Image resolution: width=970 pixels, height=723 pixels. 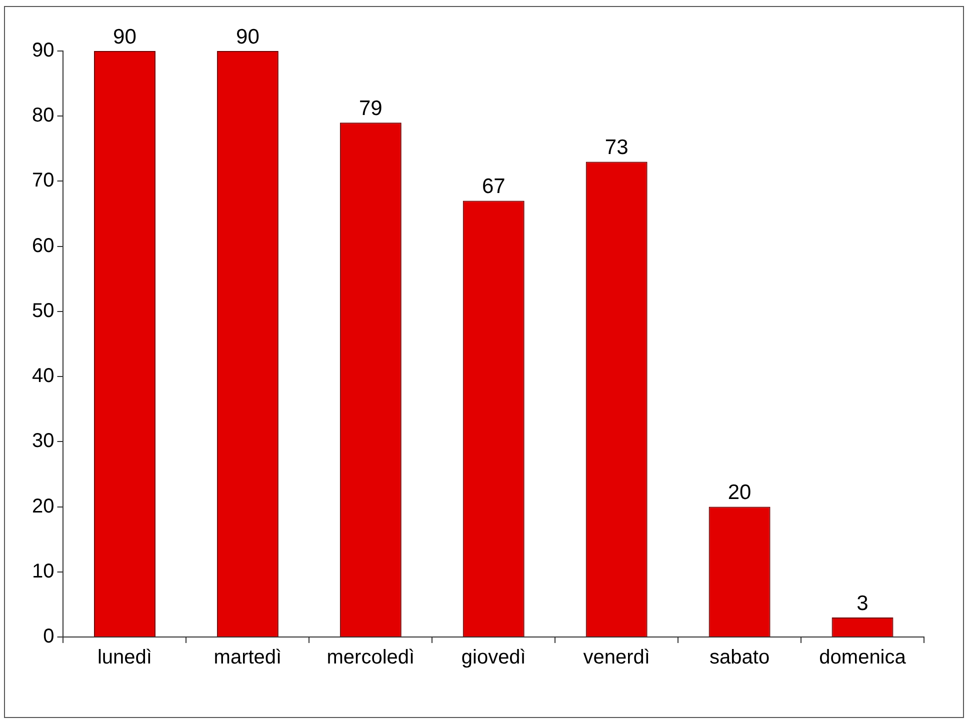 What do you see at coordinates (616, 147) in the screenshot?
I see `data-label: 73` at bounding box center [616, 147].